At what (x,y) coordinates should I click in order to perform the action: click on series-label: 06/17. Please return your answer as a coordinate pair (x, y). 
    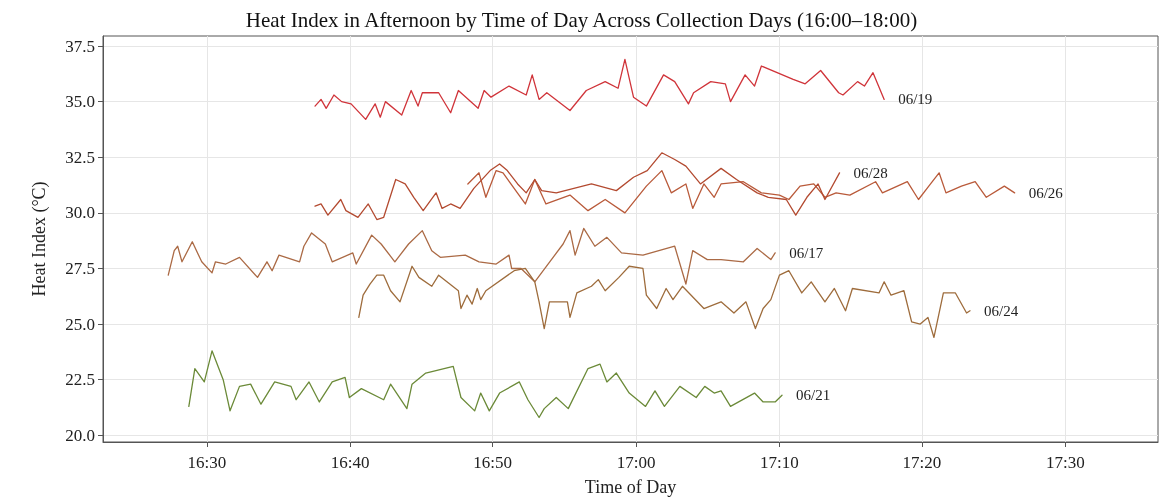
    Looking at the image, I should click on (806, 252).